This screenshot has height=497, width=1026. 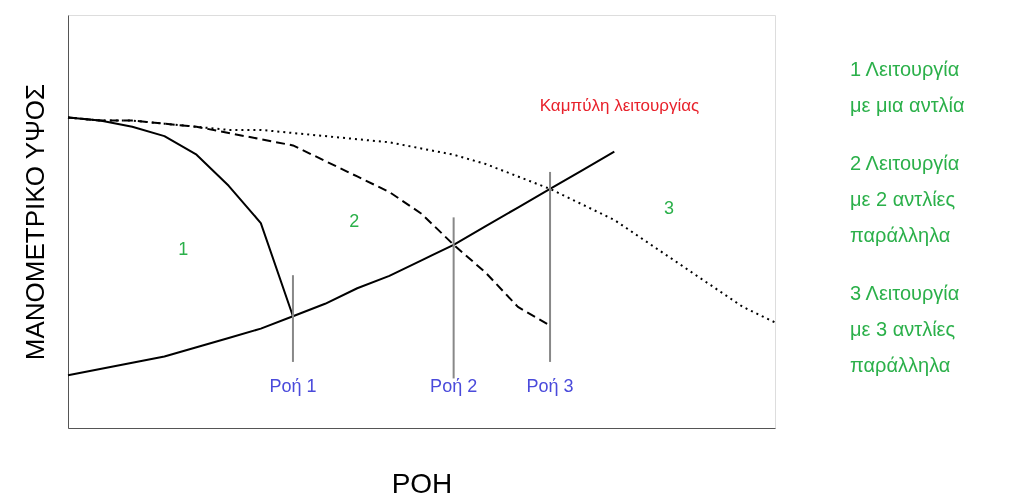 What do you see at coordinates (354, 220) in the screenshot?
I see `annotation: 2` at bounding box center [354, 220].